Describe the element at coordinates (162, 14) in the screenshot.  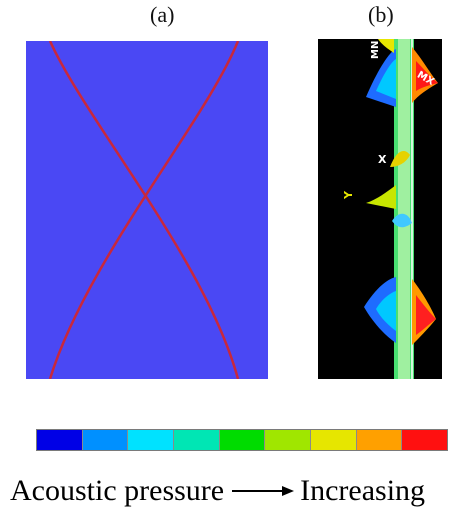
I see `panel-a-label: (a)` at that location.